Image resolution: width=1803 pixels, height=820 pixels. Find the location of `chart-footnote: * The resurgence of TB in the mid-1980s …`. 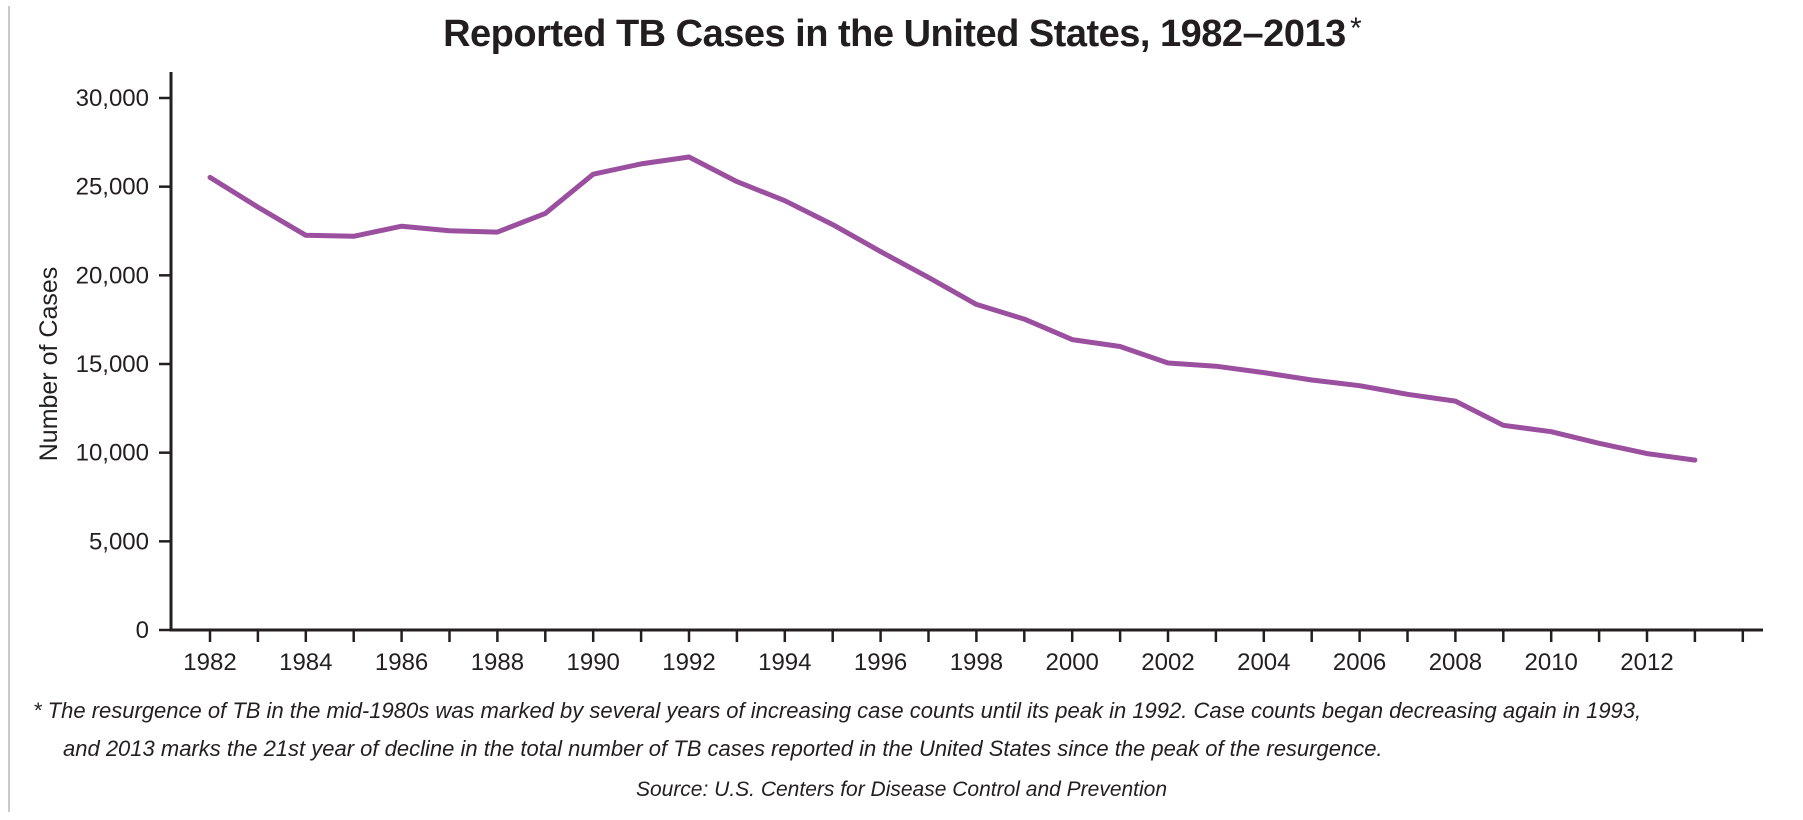

chart-footnote: * The resurgence of TB in the mid-1980s … is located at coordinates (913, 730).